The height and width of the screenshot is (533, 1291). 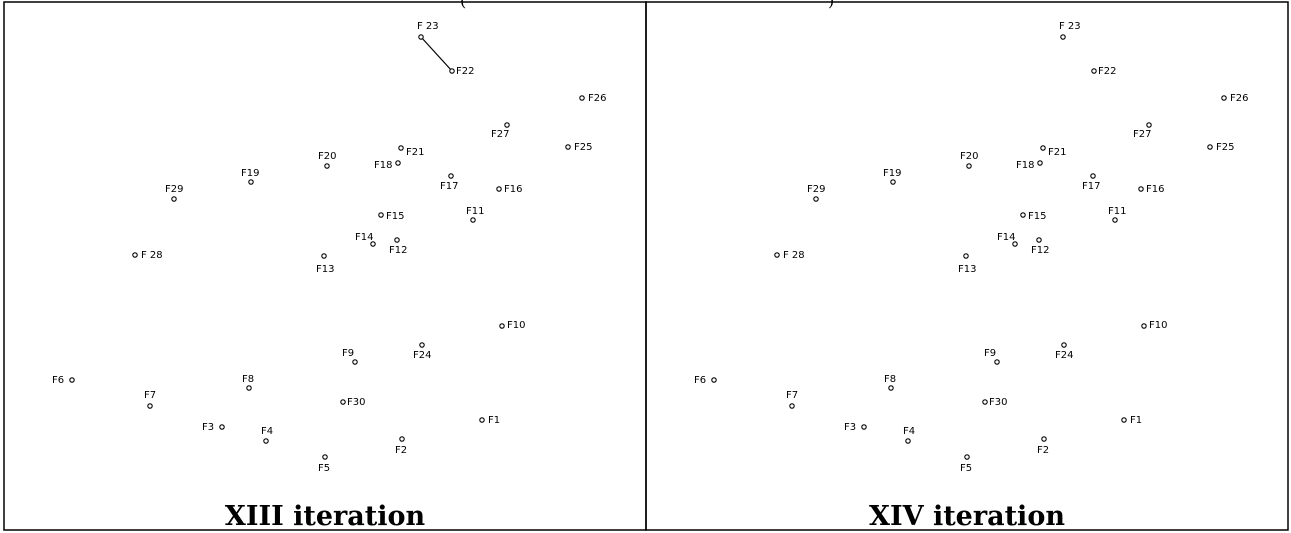 What do you see at coordinates (428, 26) in the screenshot?
I see `point-label-f23: F 23` at bounding box center [428, 26].